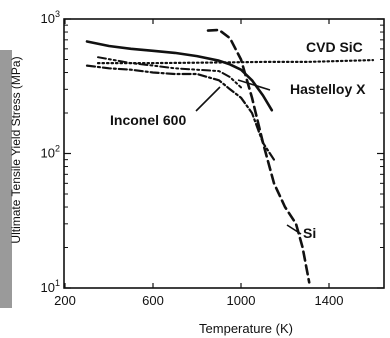  Describe the element at coordinates (153, 300) in the screenshot. I see `x-tick-label: 600` at that location.